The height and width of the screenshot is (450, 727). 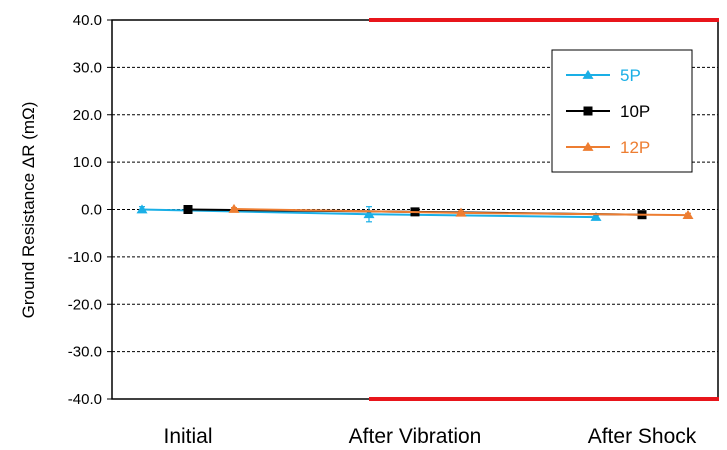 What do you see at coordinates (608, 111) in the screenshot?
I see `legend-item-10P: 10P` at bounding box center [608, 111].